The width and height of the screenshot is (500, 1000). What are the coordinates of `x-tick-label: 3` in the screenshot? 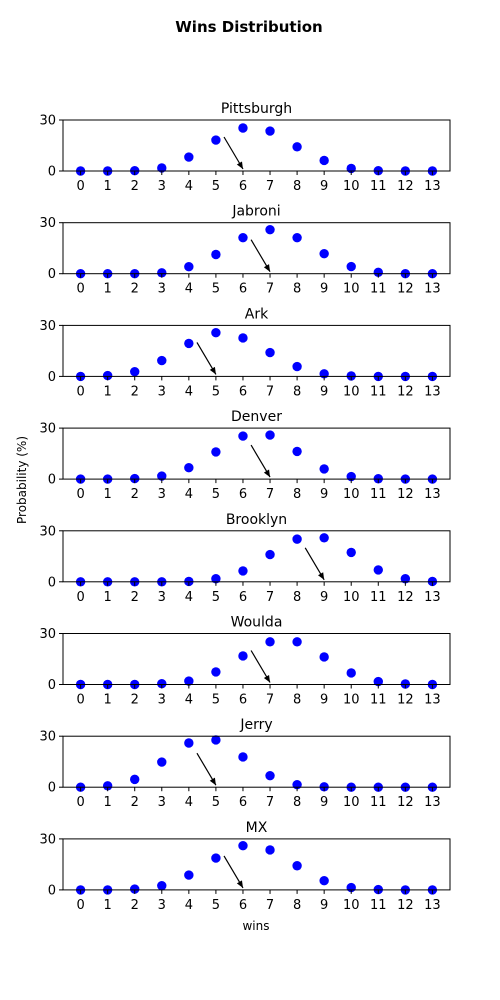 It's located at (162, 186).